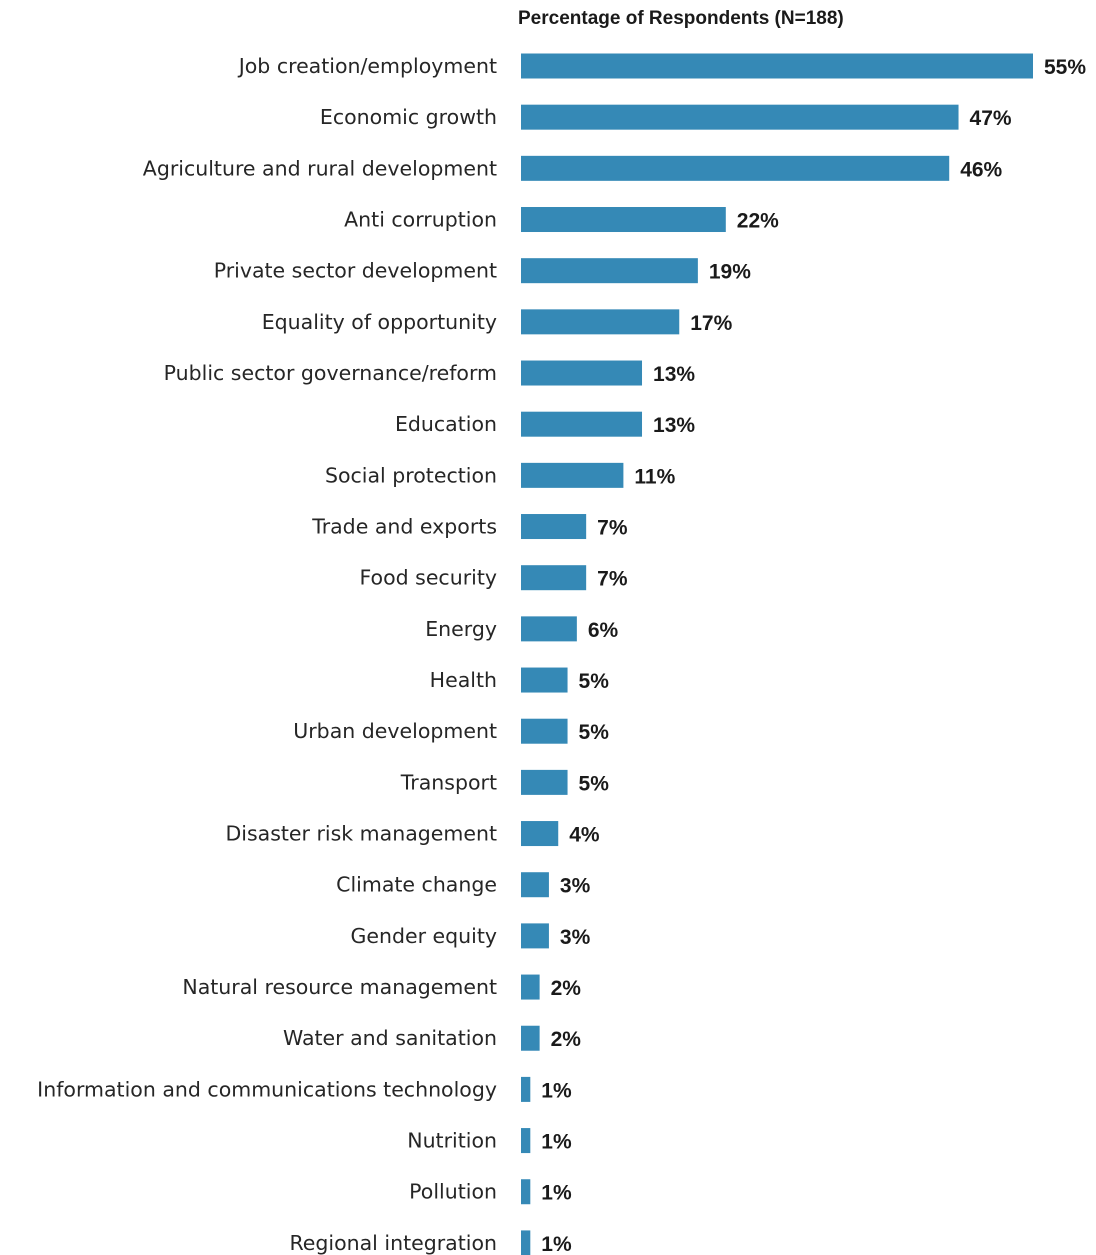 The image size is (1096, 1255). What do you see at coordinates (612, 528) in the screenshot?
I see `value-label-10: 7%` at bounding box center [612, 528].